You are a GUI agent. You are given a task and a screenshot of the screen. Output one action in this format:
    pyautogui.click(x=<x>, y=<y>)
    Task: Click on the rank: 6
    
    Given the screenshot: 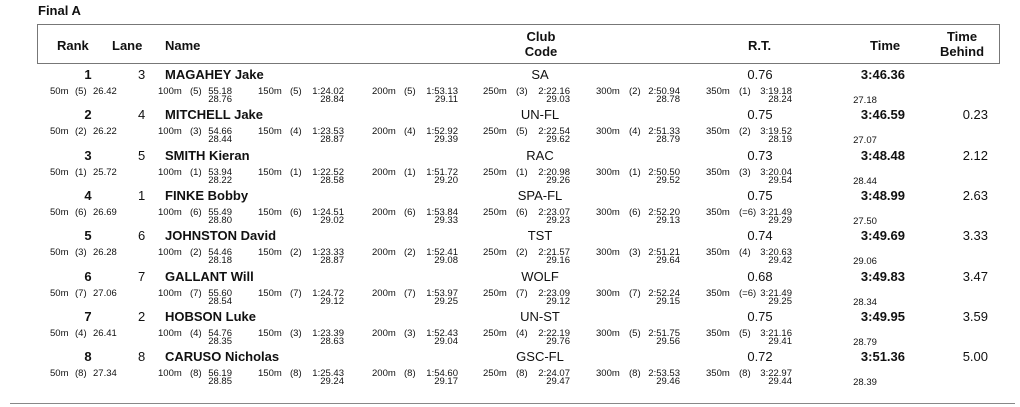 What is the action you would take?
    pyautogui.click(x=88, y=276)
    